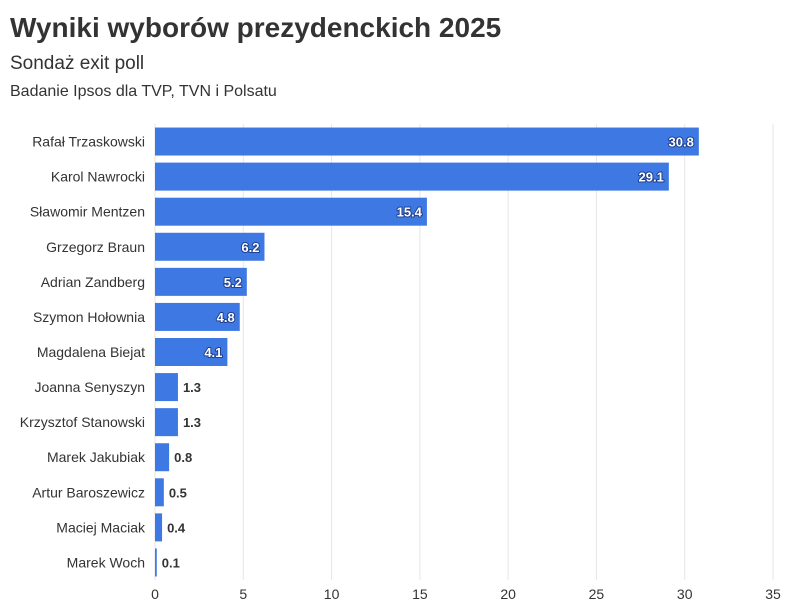 The height and width of the screenshot is (615, 794). What do you see at coordinates (155, 594) in the screenshot?
I see `x-tick-label: 0` at bounding box center [155, 594].